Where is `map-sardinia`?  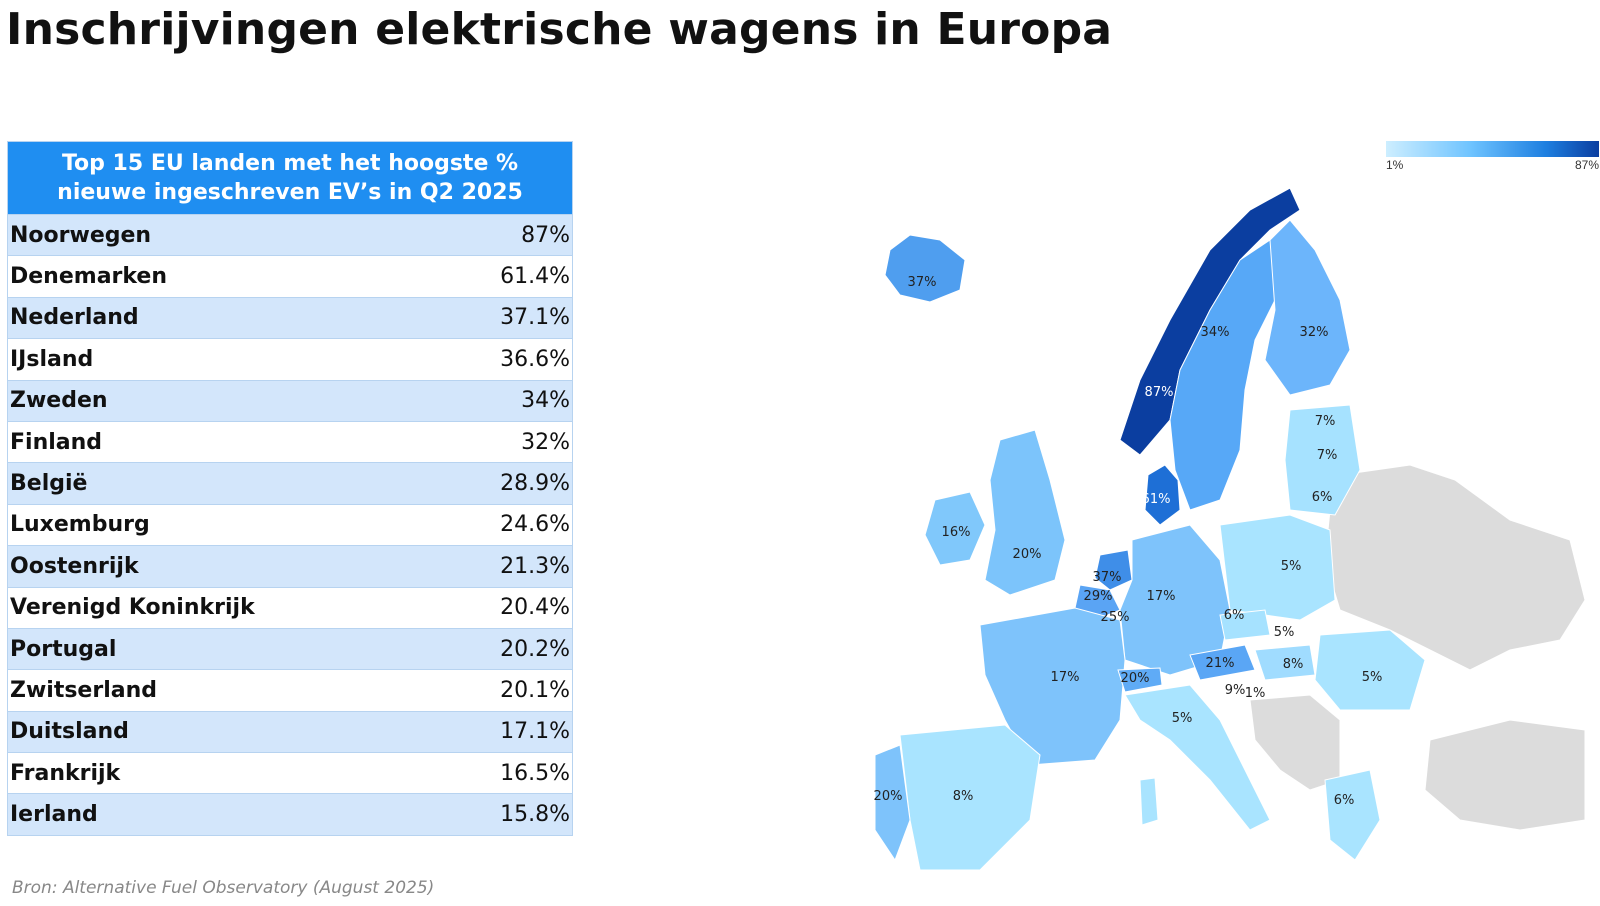 map-sardinia is located at coordinates (1149, 801).